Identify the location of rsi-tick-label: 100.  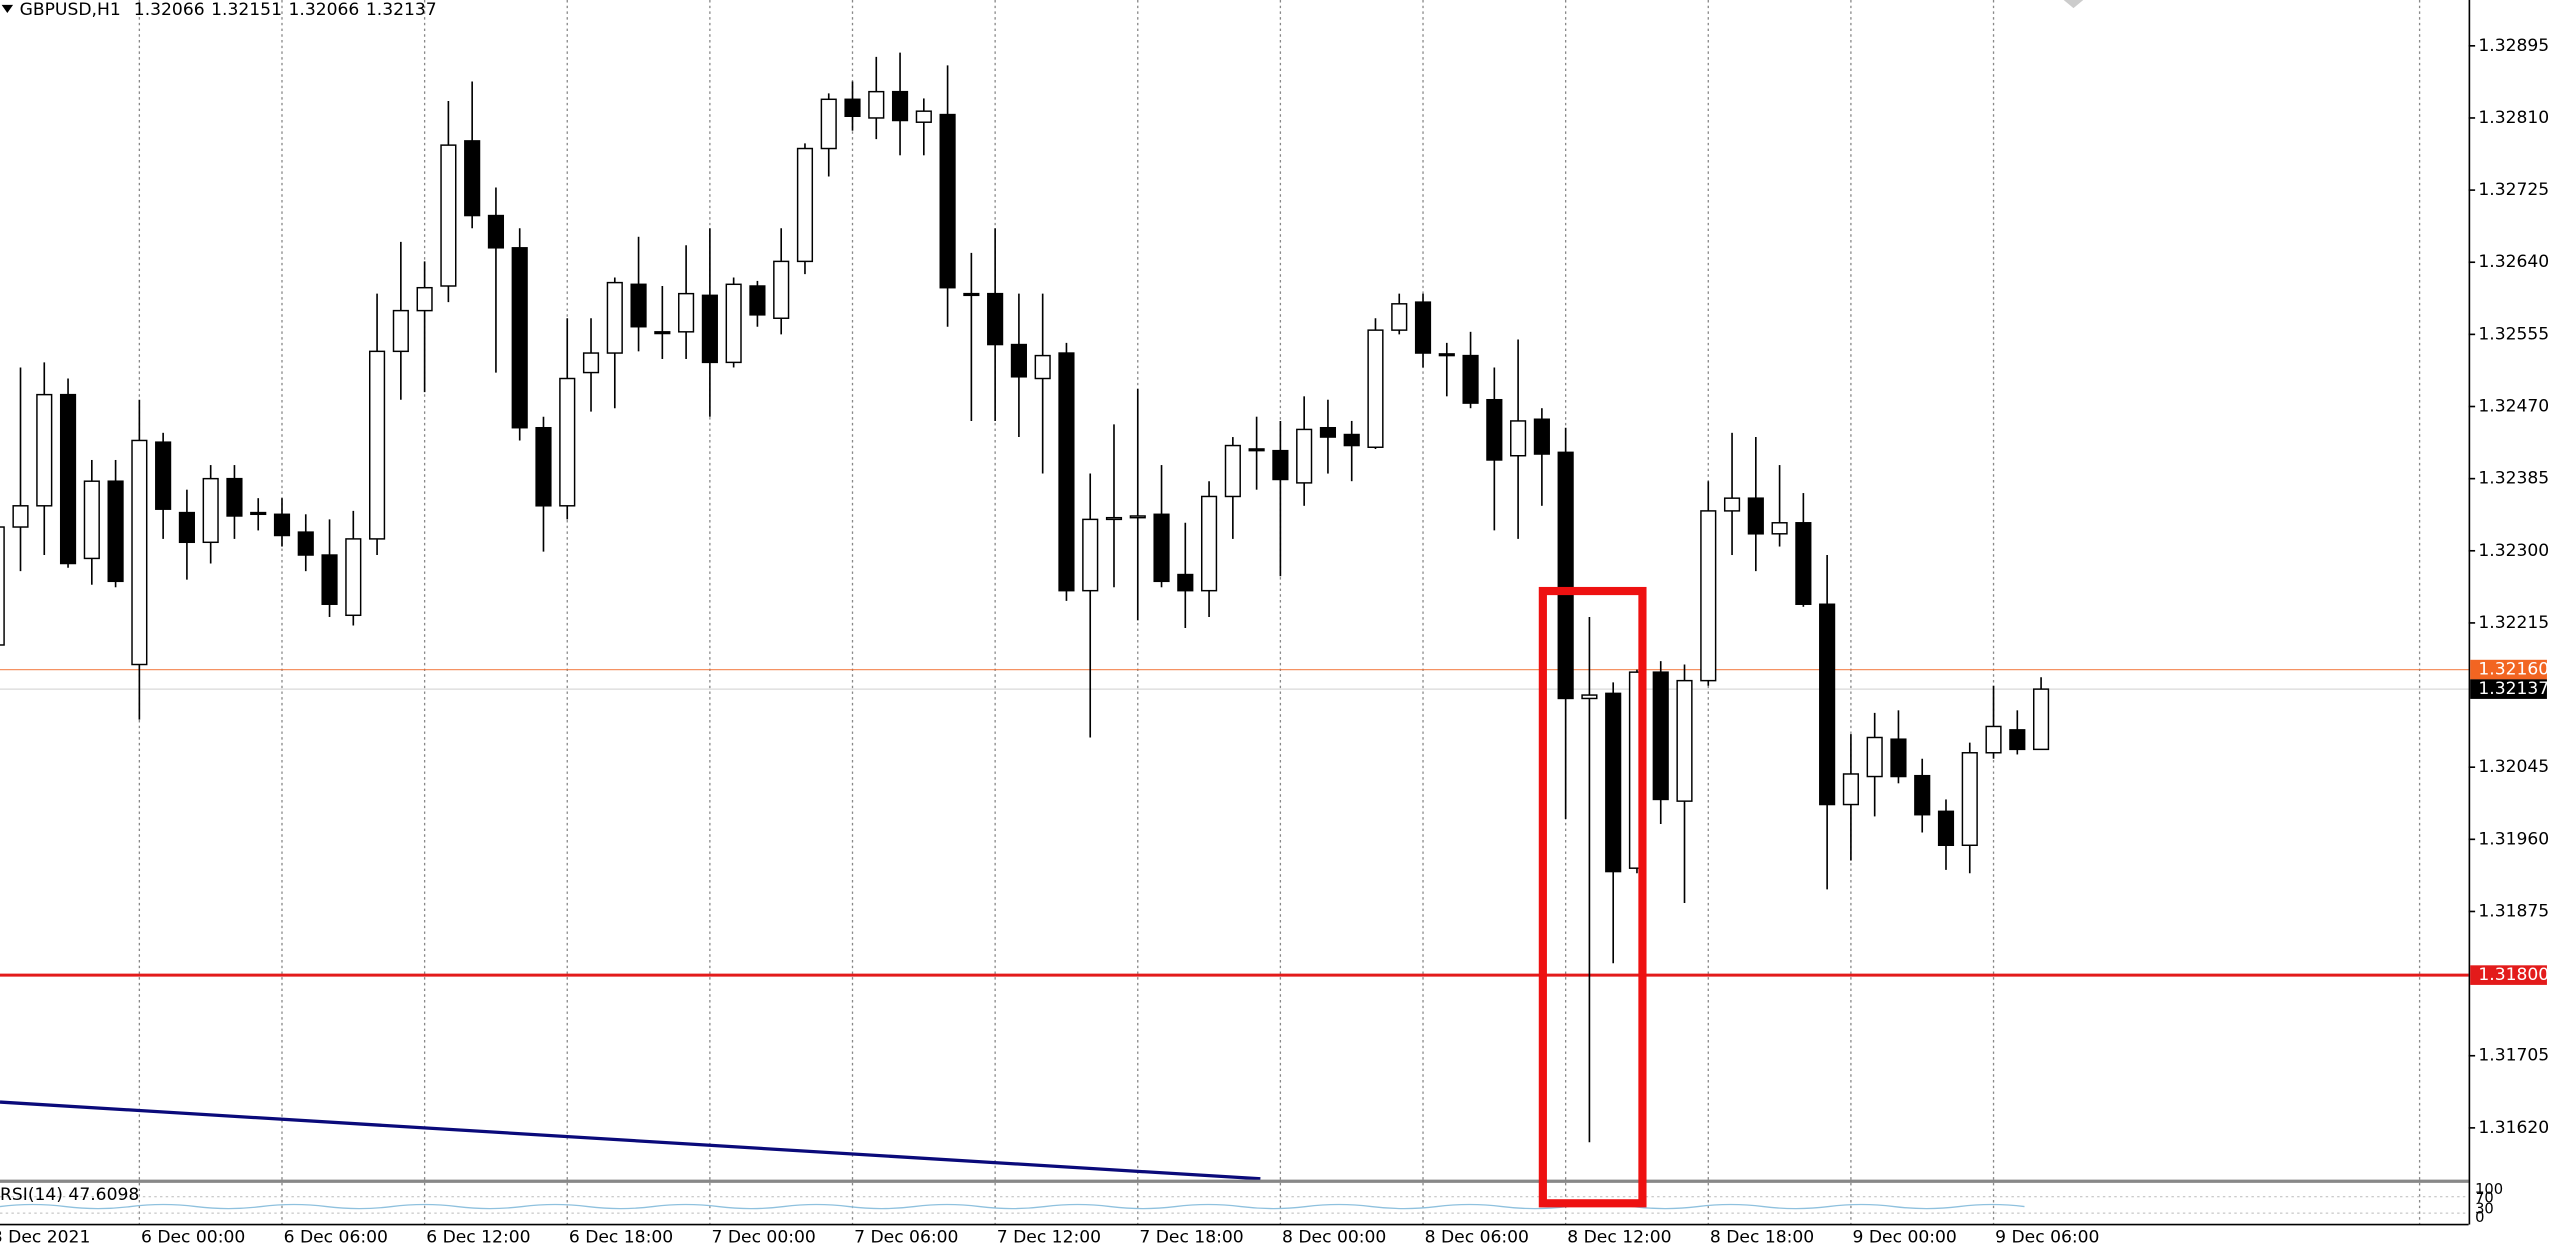
(2489, 1189).